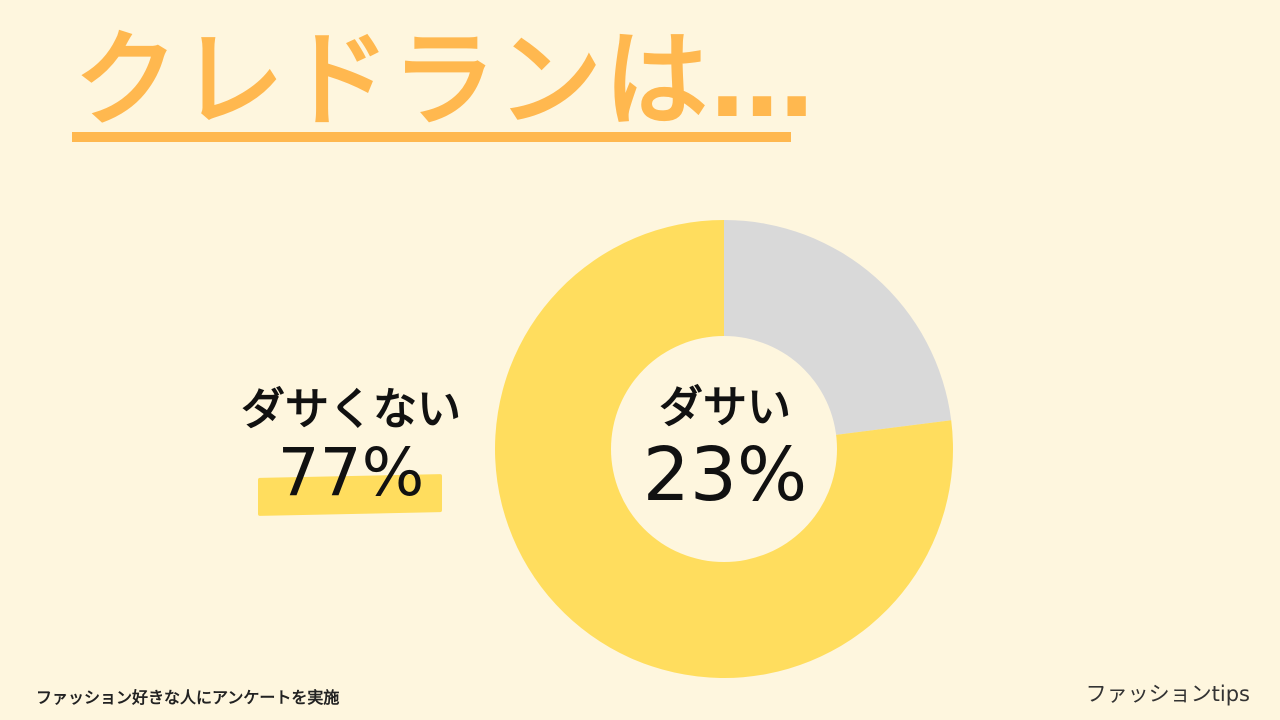 The height and width of the screenshot is (720, 1280). I want to click on title-underline, so click(431, 137).